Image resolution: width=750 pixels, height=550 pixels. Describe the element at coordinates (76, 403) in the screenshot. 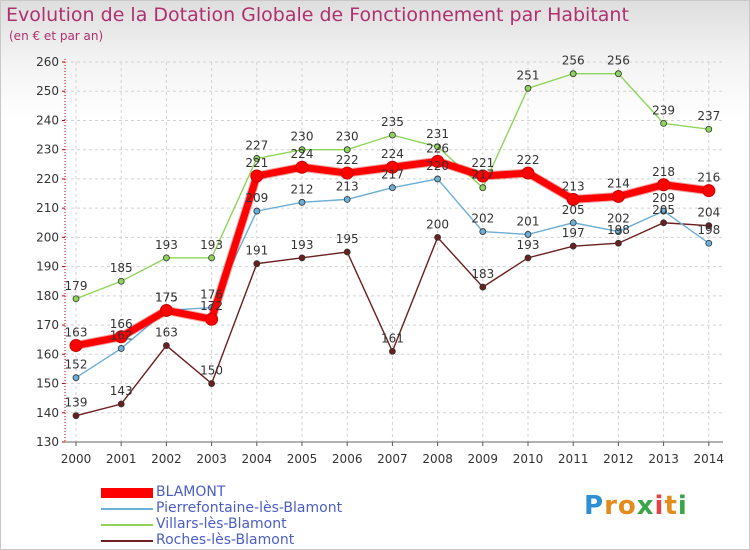

I see `data-label-roches-l-s-blamont: 139` at that location.